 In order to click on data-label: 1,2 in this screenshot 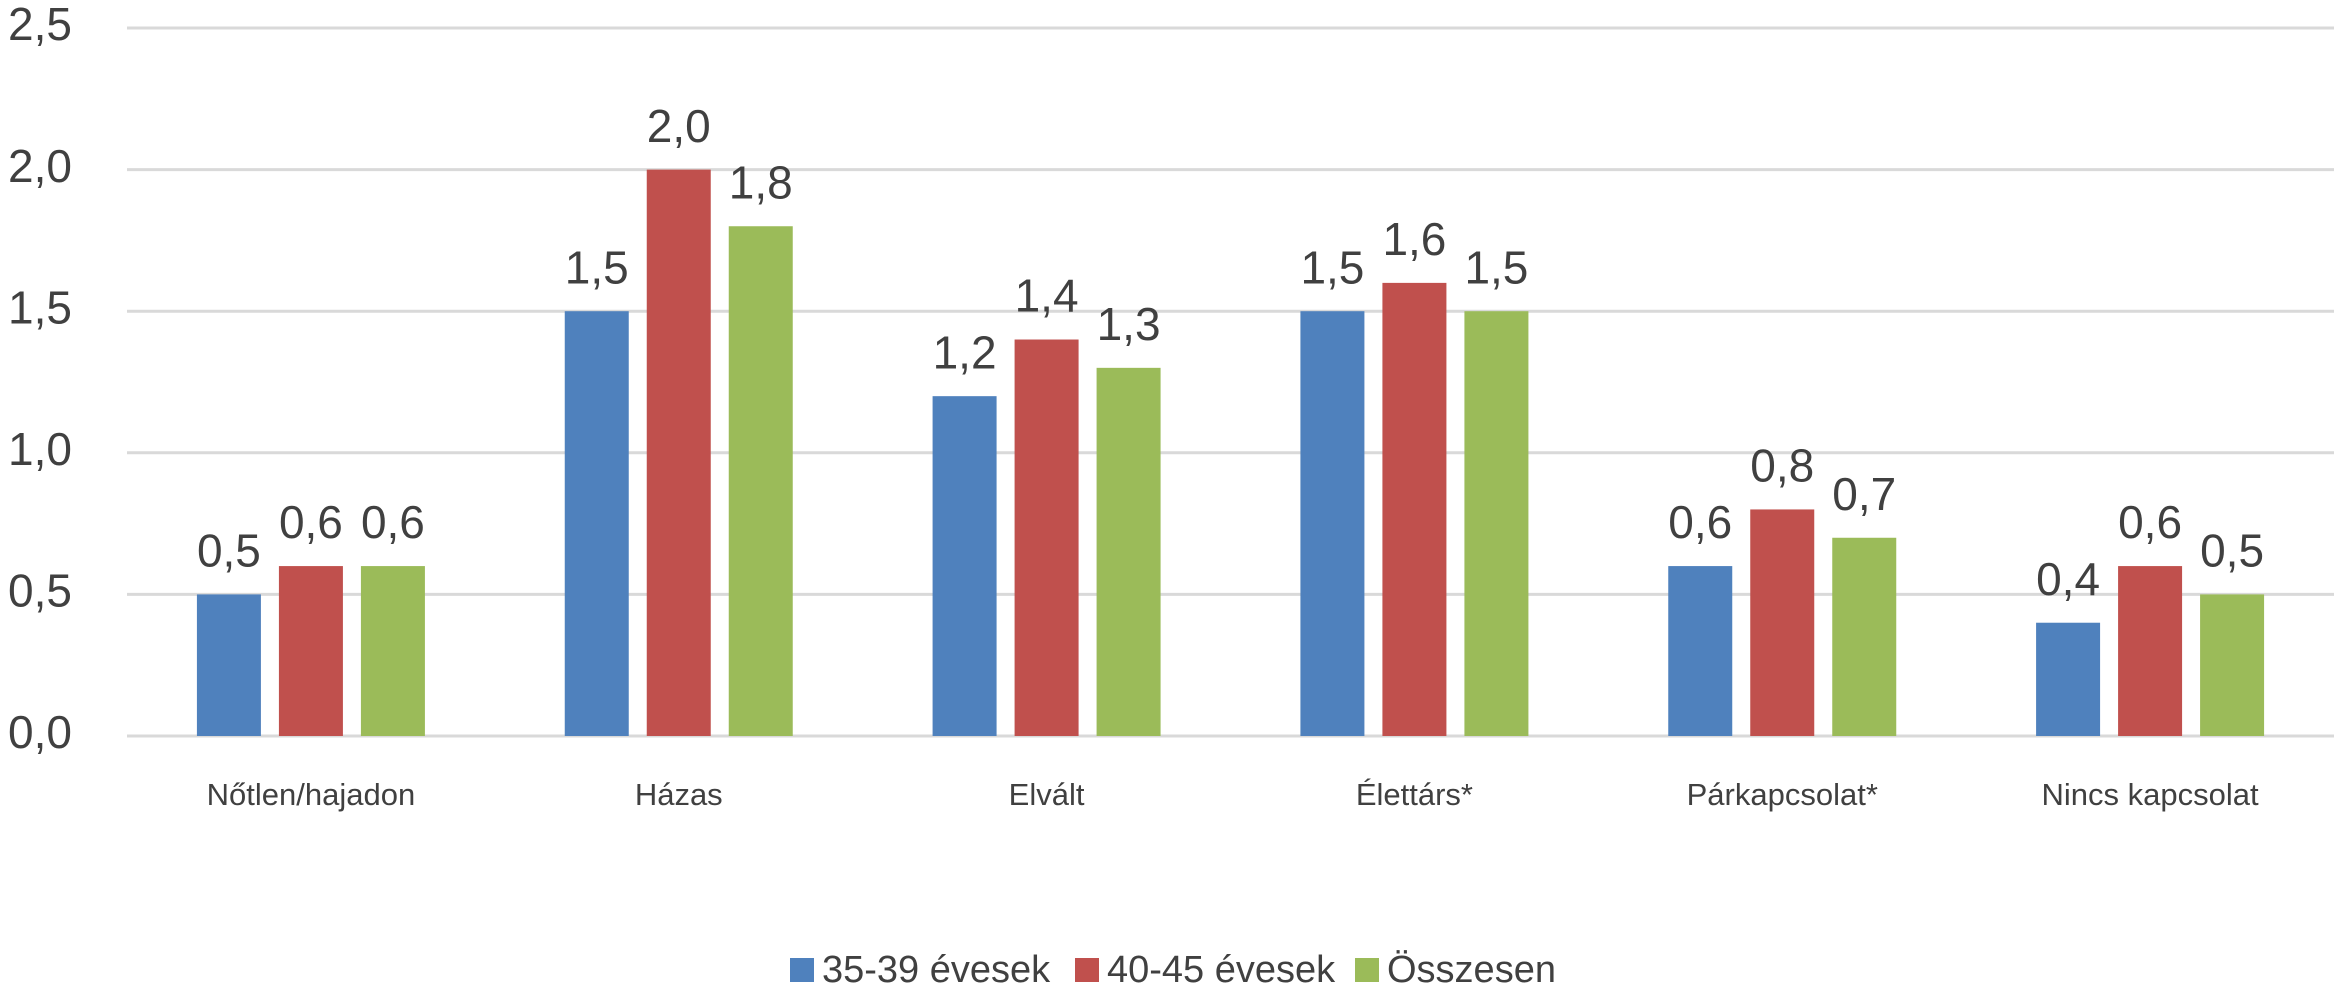, I will do `click(965, 352)`.